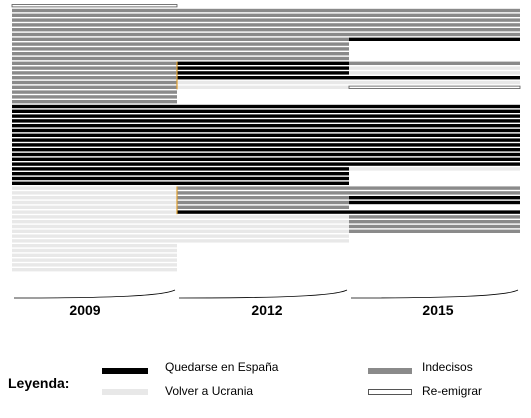 The image size is (531, 418). I want to click on strand-23-2015-quedarse-en-espana, so click(434, 111).